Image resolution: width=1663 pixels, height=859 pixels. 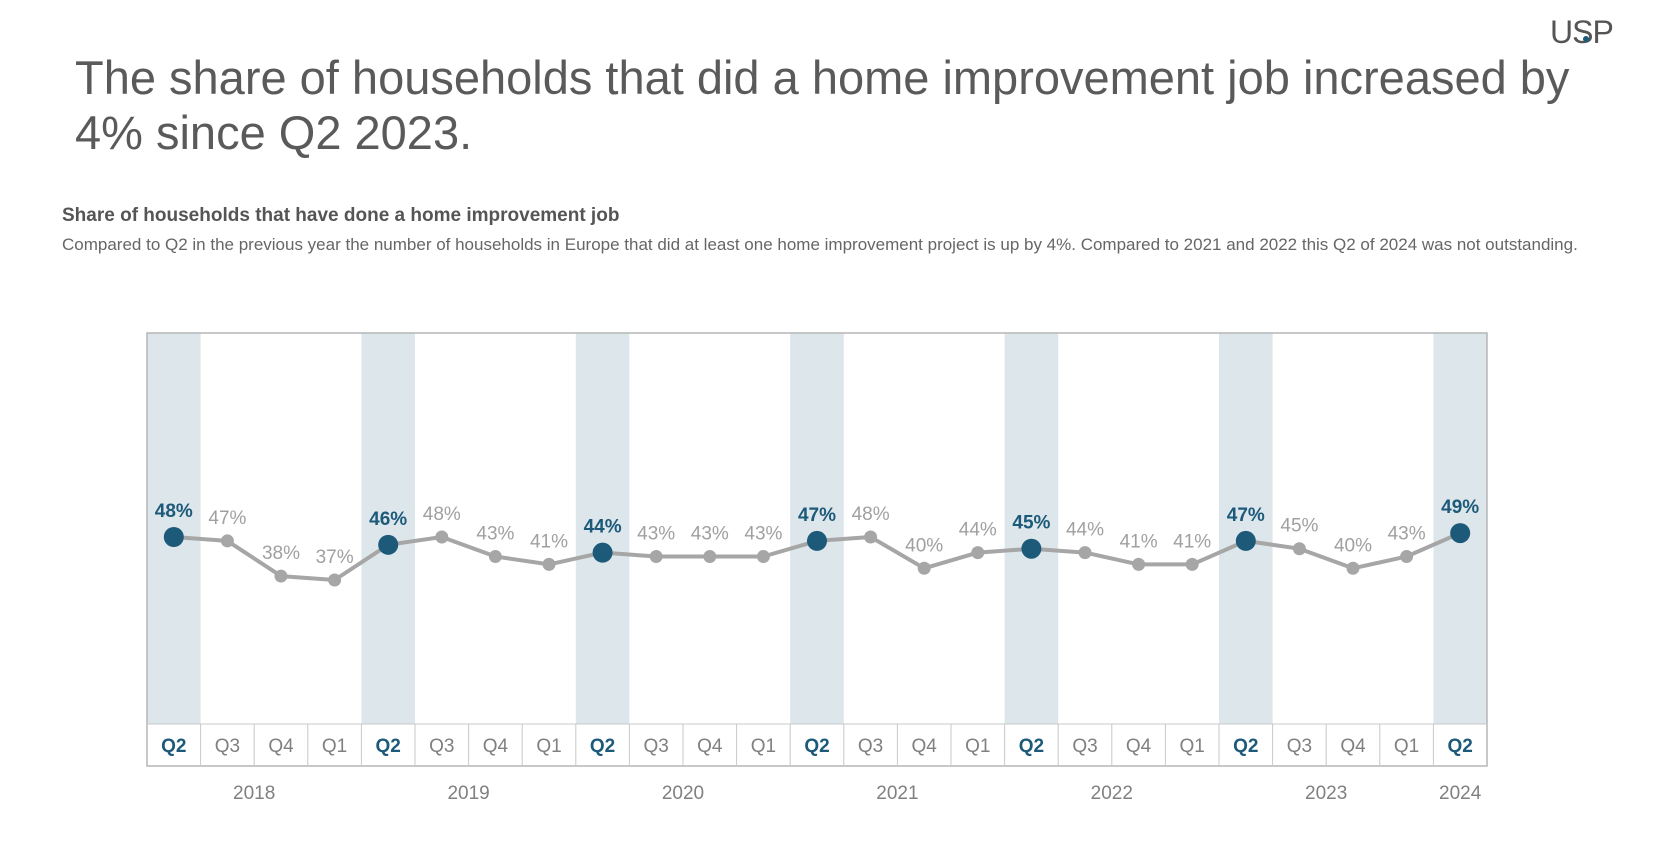 I want to click on data-label: 37%, so click(x=335, y=557).